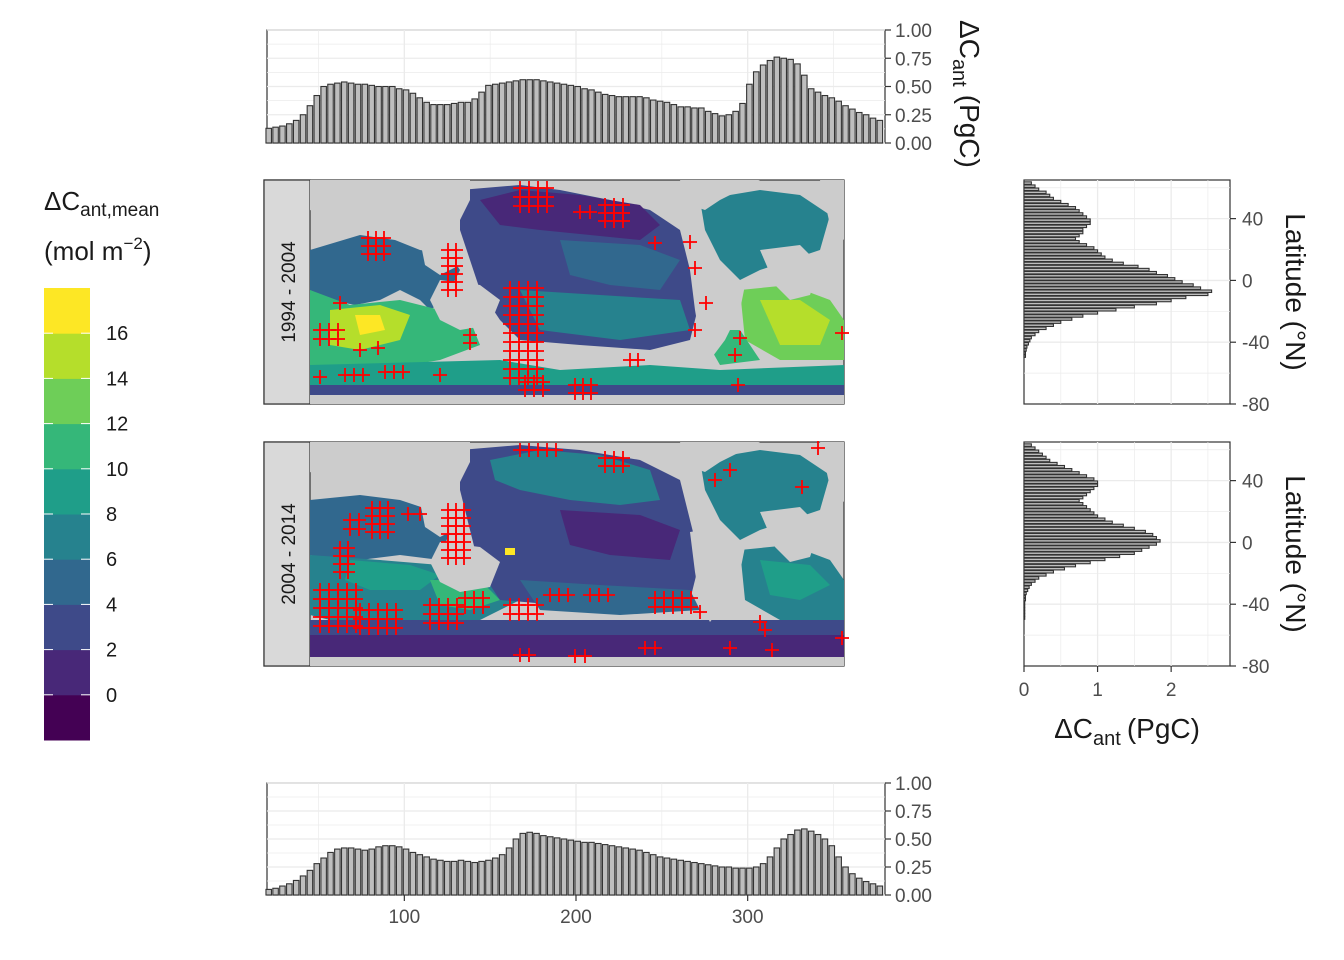 This screenshot has width=1344, height=960. I want to click on y-tick-label: 1.00, so click(913, 784).